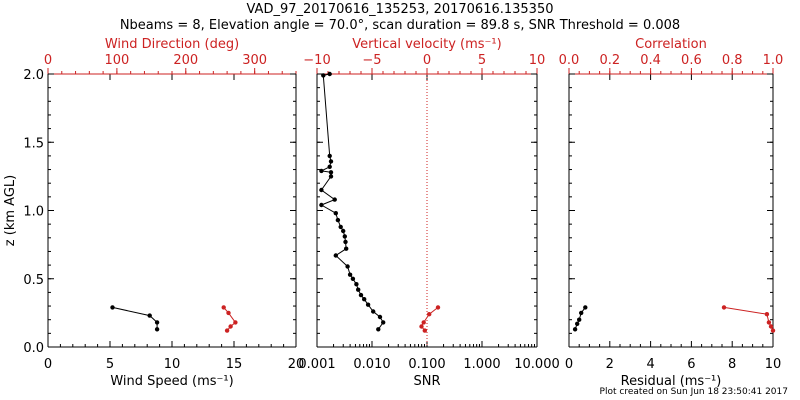  Describe the element at coordinates (371, 364) in the screenshot. I see `x-bottom-tick-label: 0.010` at that location.